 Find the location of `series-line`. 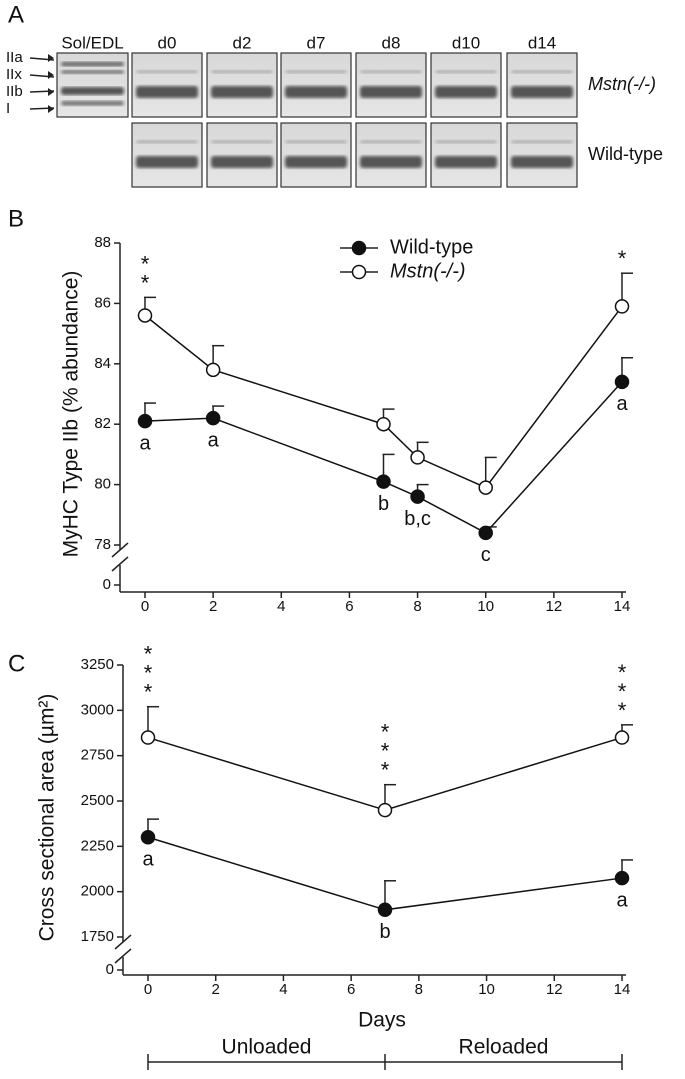

series-line is located at coordinates (383, 397).